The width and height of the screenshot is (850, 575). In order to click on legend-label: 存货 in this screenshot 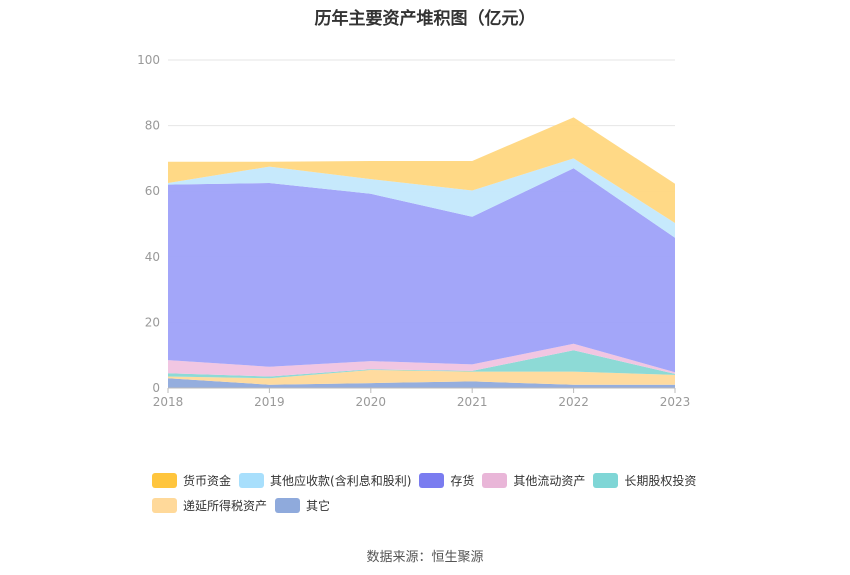, I will do `click(462, 481)`.